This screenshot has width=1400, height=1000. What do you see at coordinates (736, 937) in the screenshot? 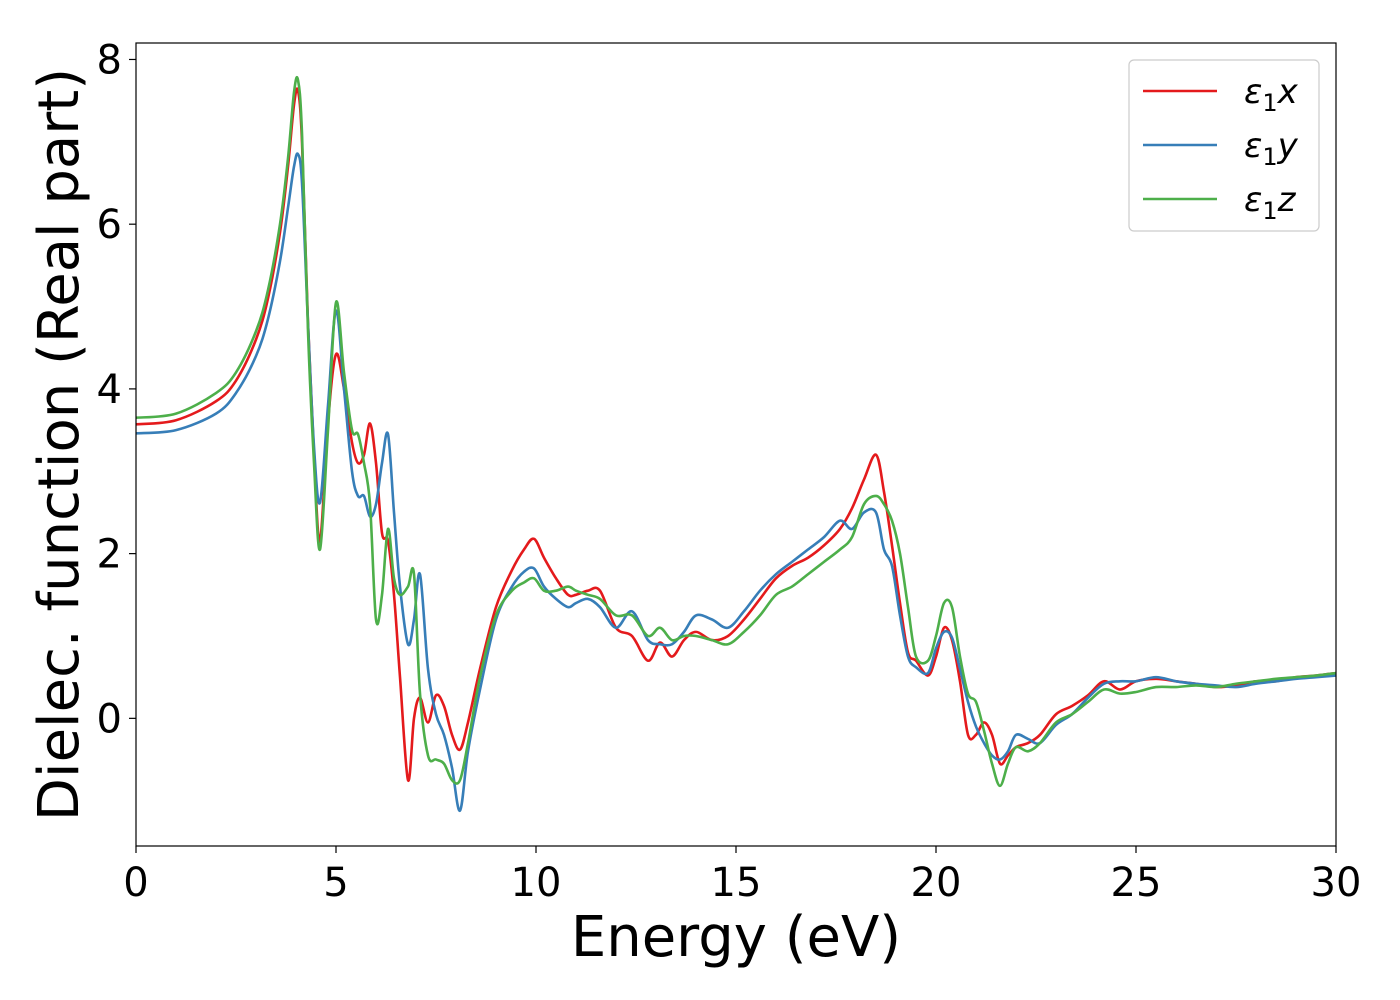
I see `x-axis-title: Energy (eV)` at bounding box center [736, 937].